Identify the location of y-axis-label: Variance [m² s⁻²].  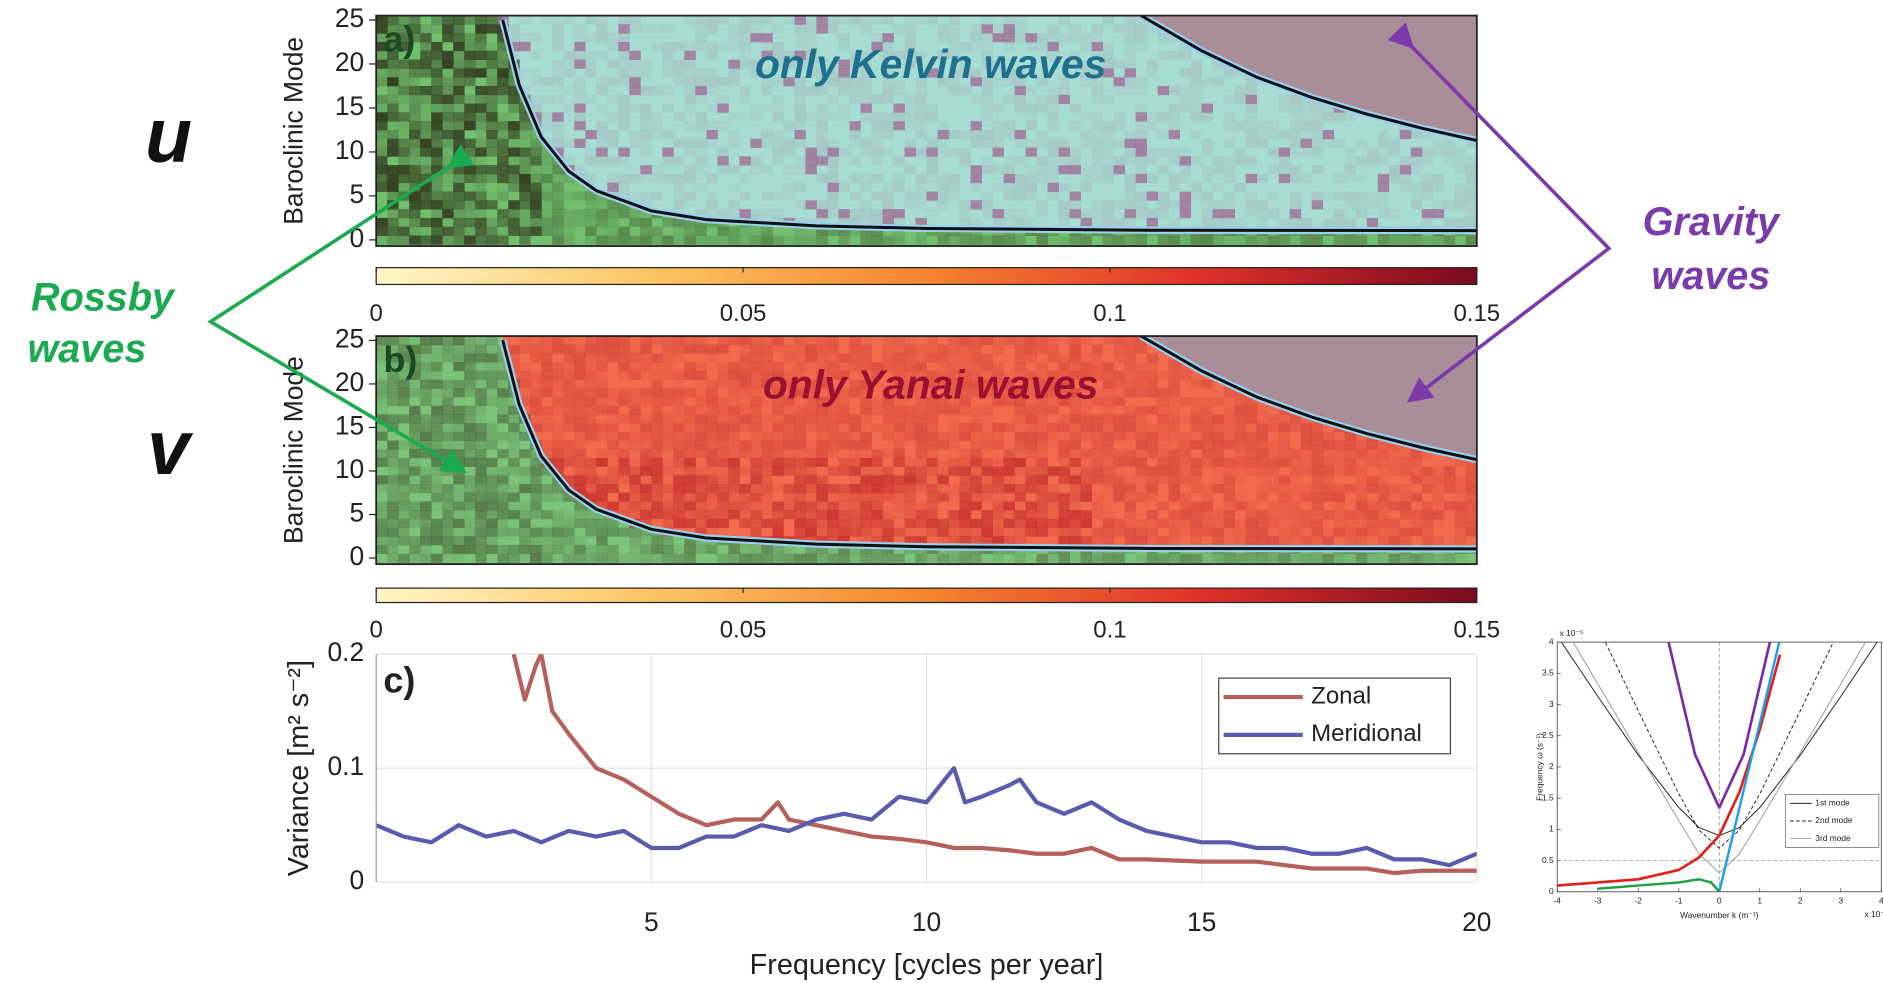
(299, 768).